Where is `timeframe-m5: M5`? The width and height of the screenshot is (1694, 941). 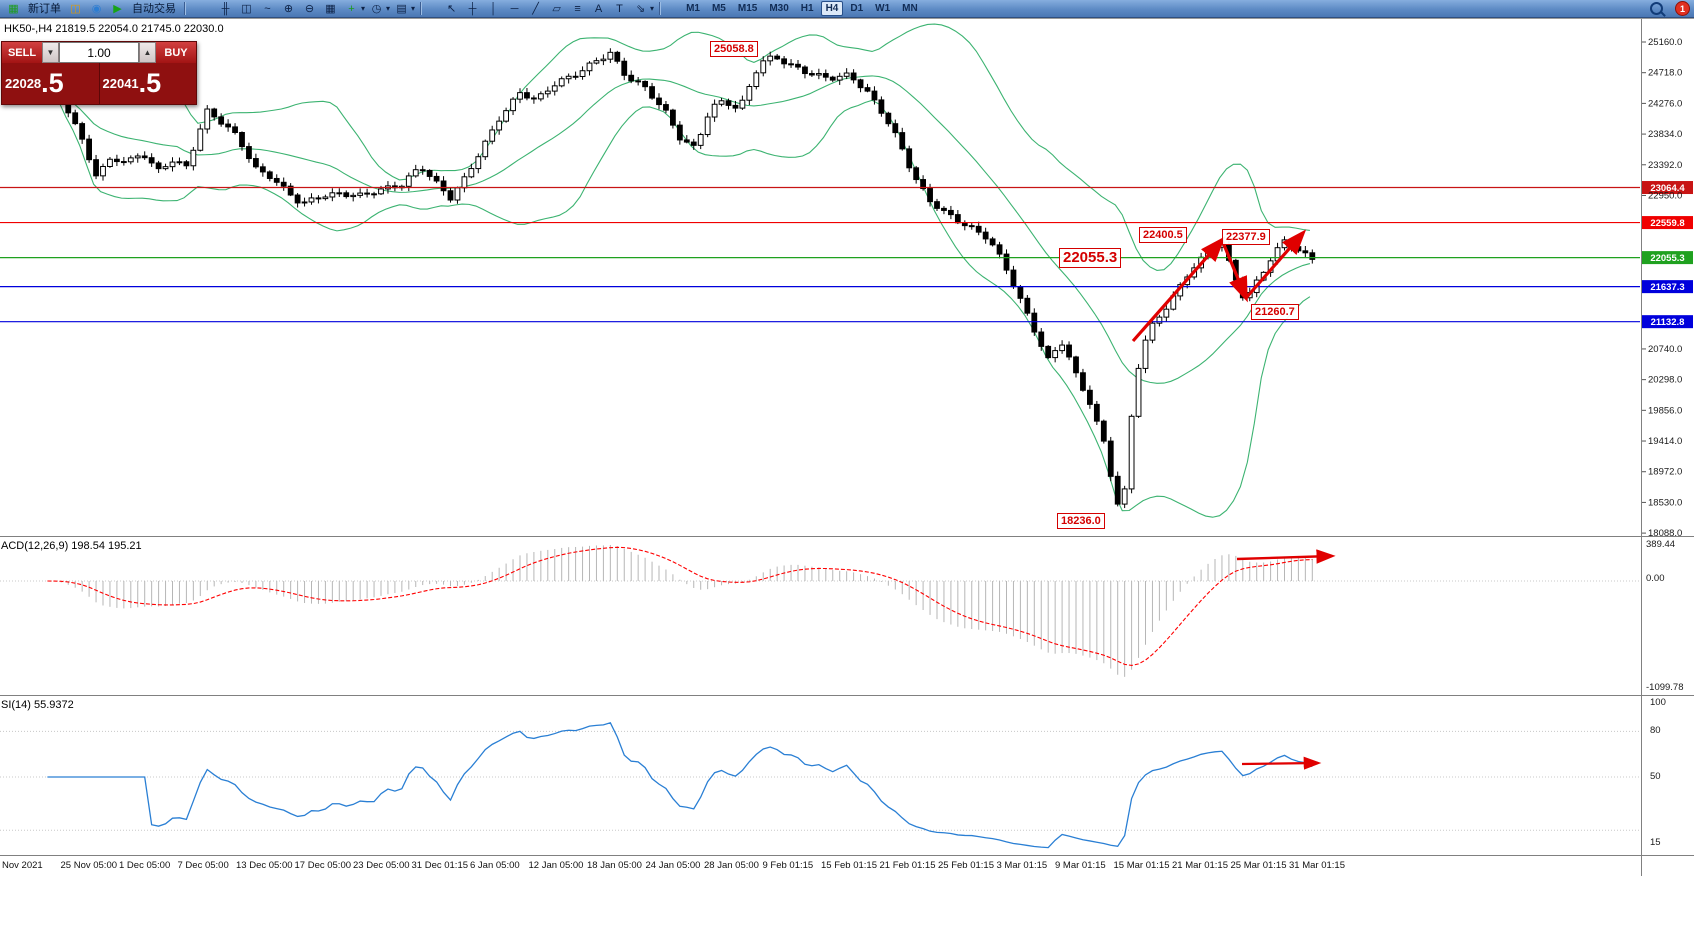 timeframe-m5: M5 is located at coordinates (718, 8).